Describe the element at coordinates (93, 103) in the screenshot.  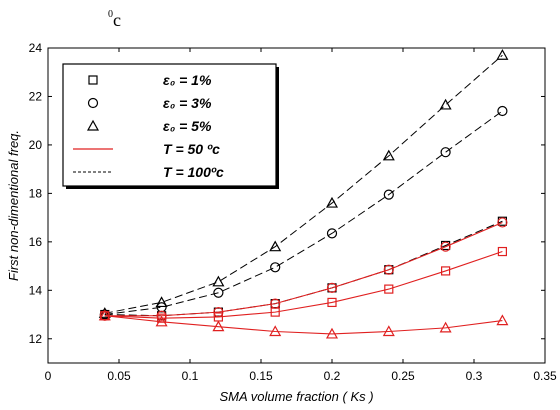
I see `legend-circle-icon` at that location.